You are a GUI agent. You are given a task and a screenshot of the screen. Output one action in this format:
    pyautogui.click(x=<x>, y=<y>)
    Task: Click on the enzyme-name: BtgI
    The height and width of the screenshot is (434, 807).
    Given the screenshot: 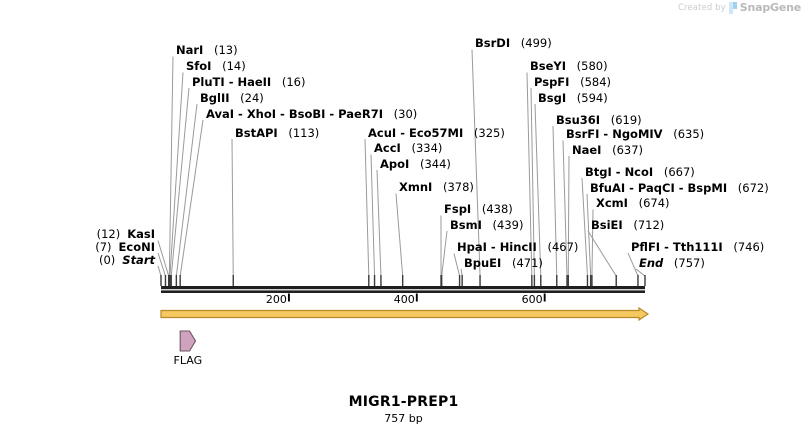 What is the action you would take?
    pyautogui.click(x=598, y=171)
    